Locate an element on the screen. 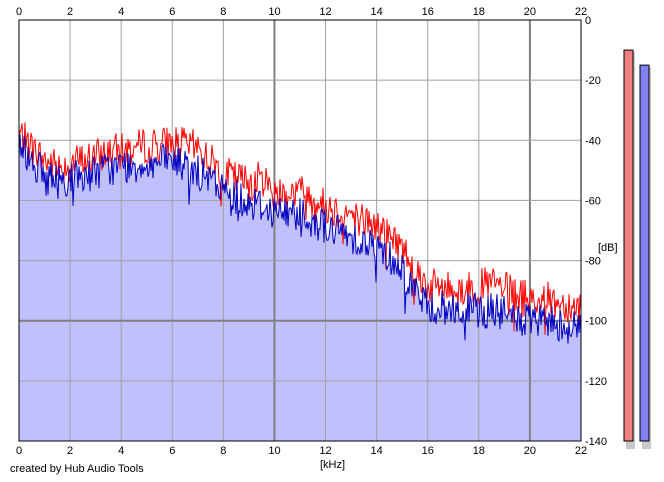 The height and width of the screenshot is (482, 664). x-tick-label-bottom: 10 is located at coordinates (274, 451).